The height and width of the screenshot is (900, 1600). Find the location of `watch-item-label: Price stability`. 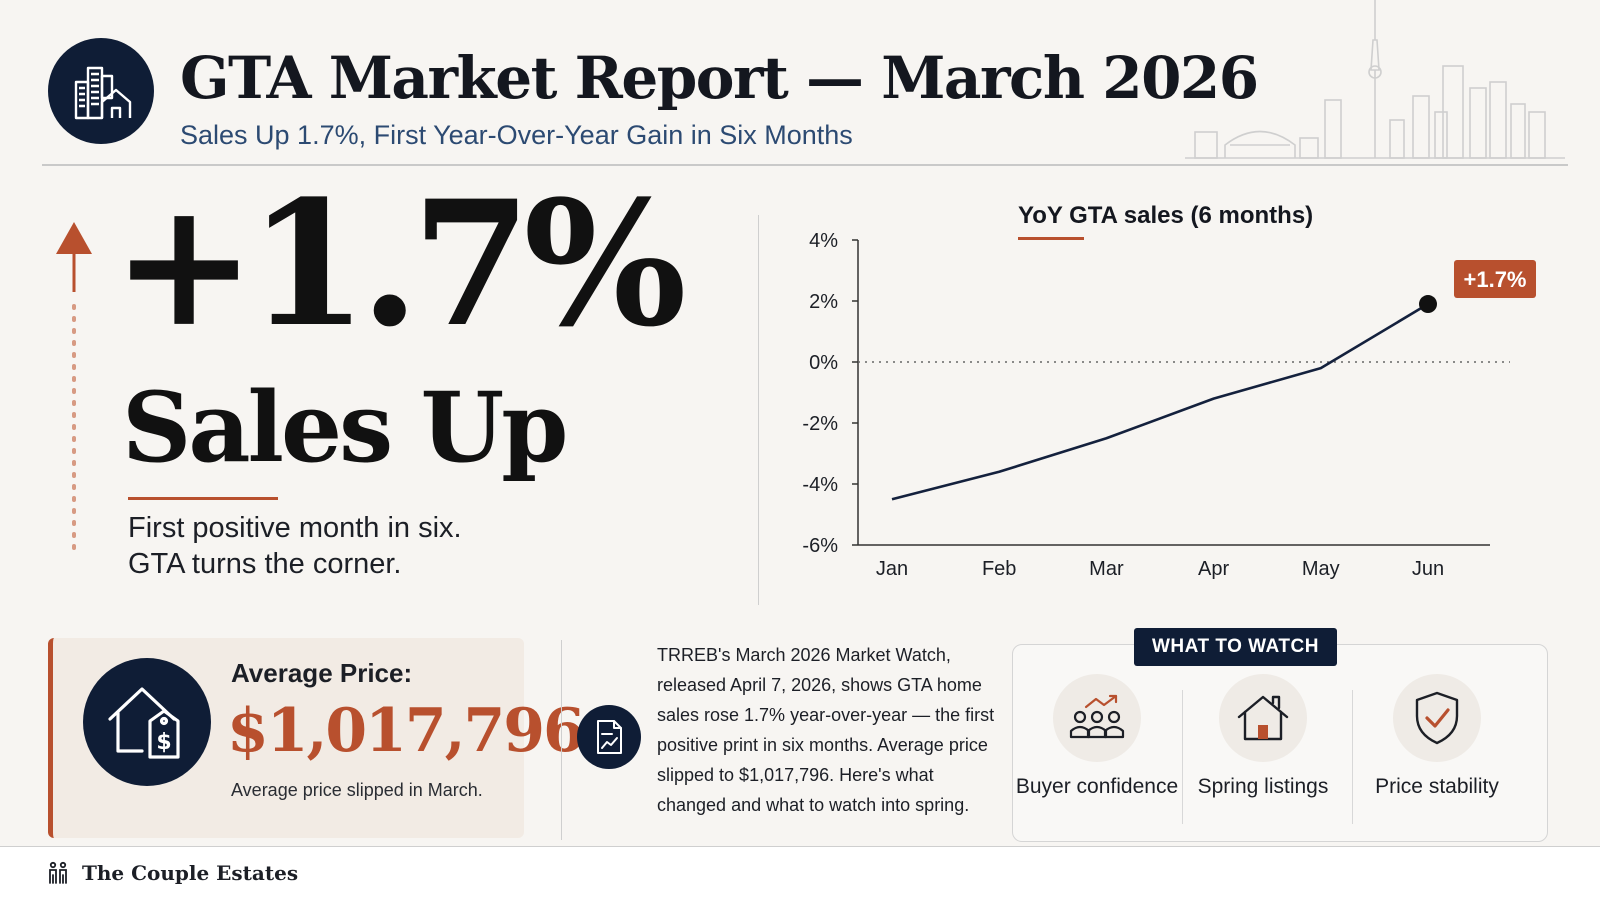

watch-item-label: Price stability is located at coordinates (1437, 786).